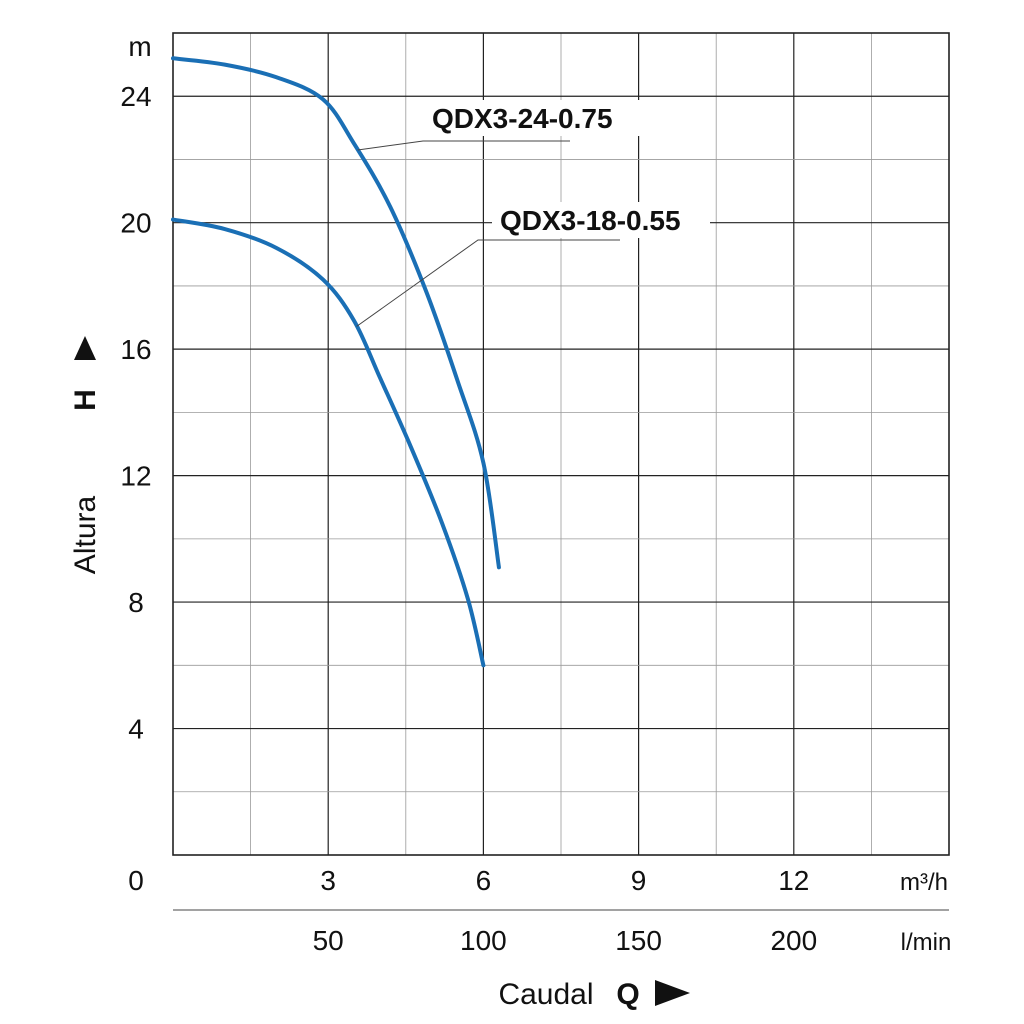 The height and width of the screenshot is (1024, 1024). What do you see at coordinates (924, 882) in the screenshot?
I see `x-unit-primary: m³/h` at bounding box center [924, 882].